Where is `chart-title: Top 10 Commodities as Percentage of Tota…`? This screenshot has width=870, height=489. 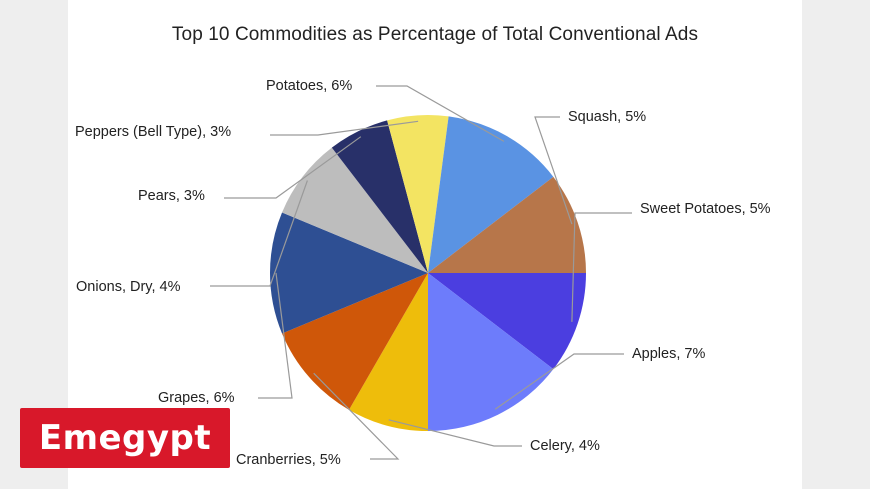 chart-title: Top 10 Commodities as Percentage of Tota… is located at coordinates (435, 34).